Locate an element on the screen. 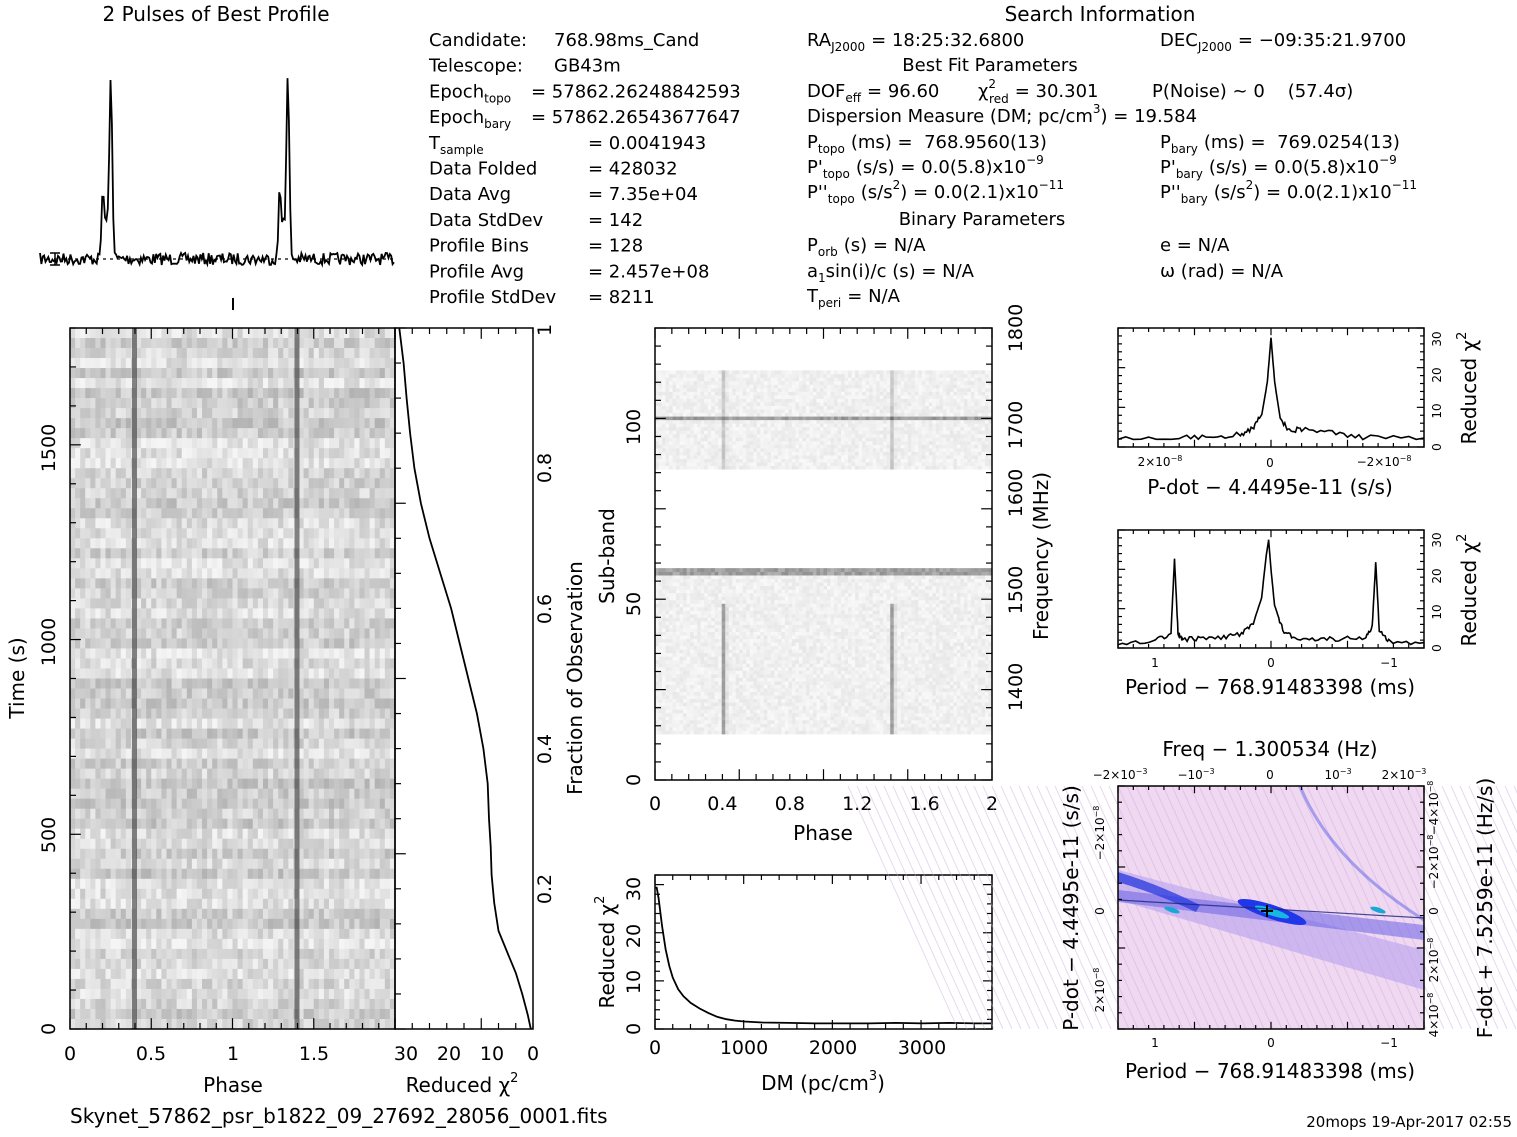 Image resolution: width=1517 pixels, height=1137 pixels. tperi-row: Tperi= N/A is located at coordinates (853, 298).